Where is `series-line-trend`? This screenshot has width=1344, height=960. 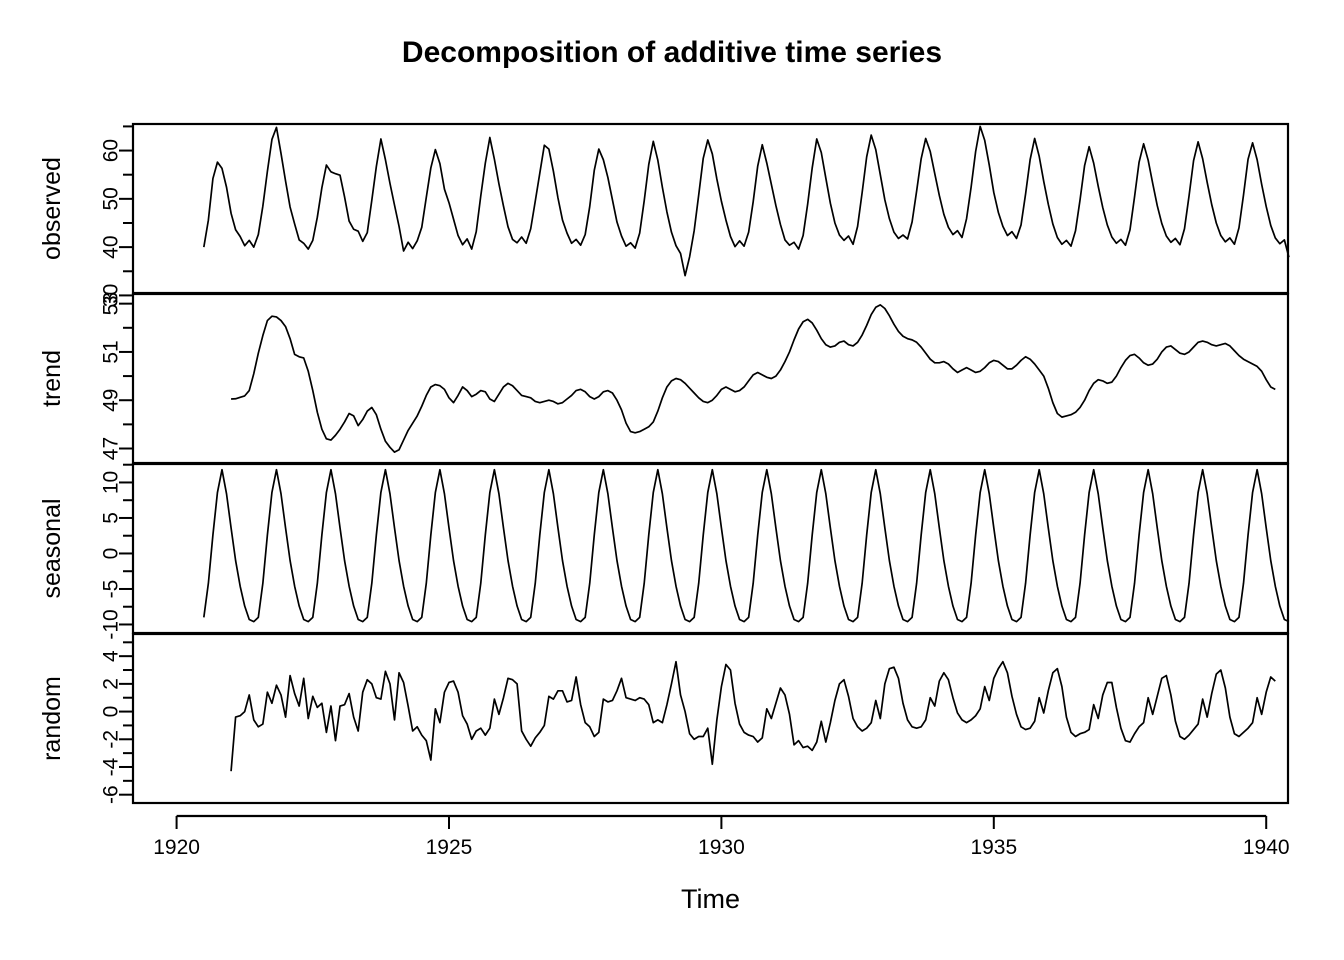
series-line-trend is located at coordinates (753, 378).